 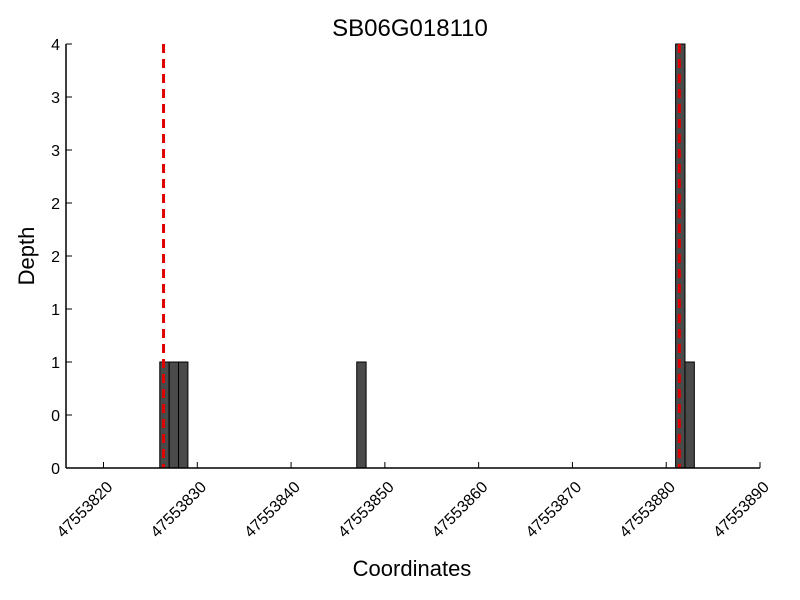 What do you see at coordinates (410, 28) in the screenshot?
I see `chart-title: SB06G018110` at bounding box center [410, 28].